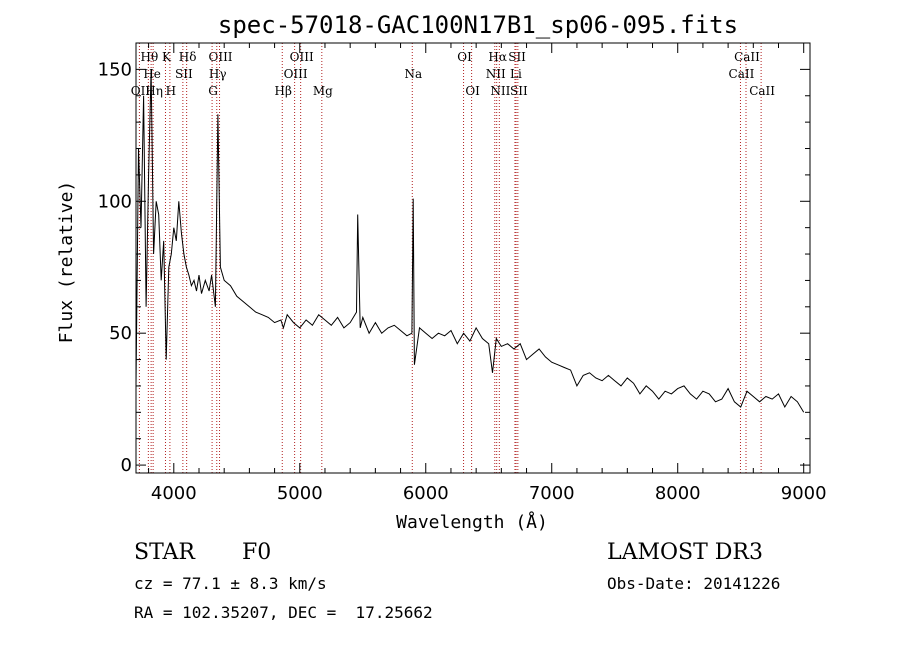 The image size is (900, 649). Describe the element at coordinates (472, 522) in the screenshot. I see `x-axis-label: Wavelength (Å)` at that location.